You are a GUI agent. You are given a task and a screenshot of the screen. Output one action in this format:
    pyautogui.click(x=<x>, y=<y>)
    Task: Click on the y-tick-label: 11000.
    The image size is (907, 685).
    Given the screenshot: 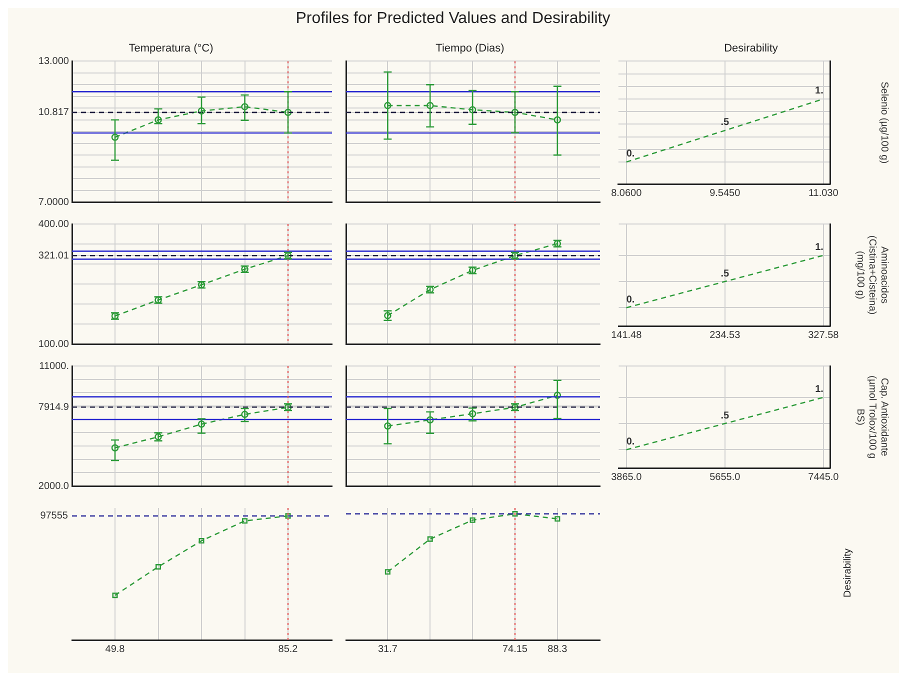 What is the action you would take?
    pyautogui.click(x=54, y=366)
    